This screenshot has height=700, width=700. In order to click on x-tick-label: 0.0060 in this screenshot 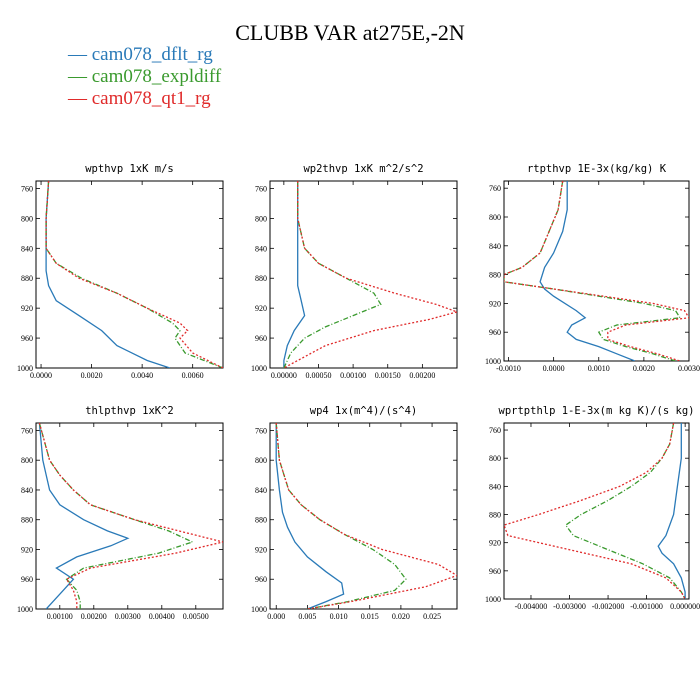, I will do `click(193, 375)`.